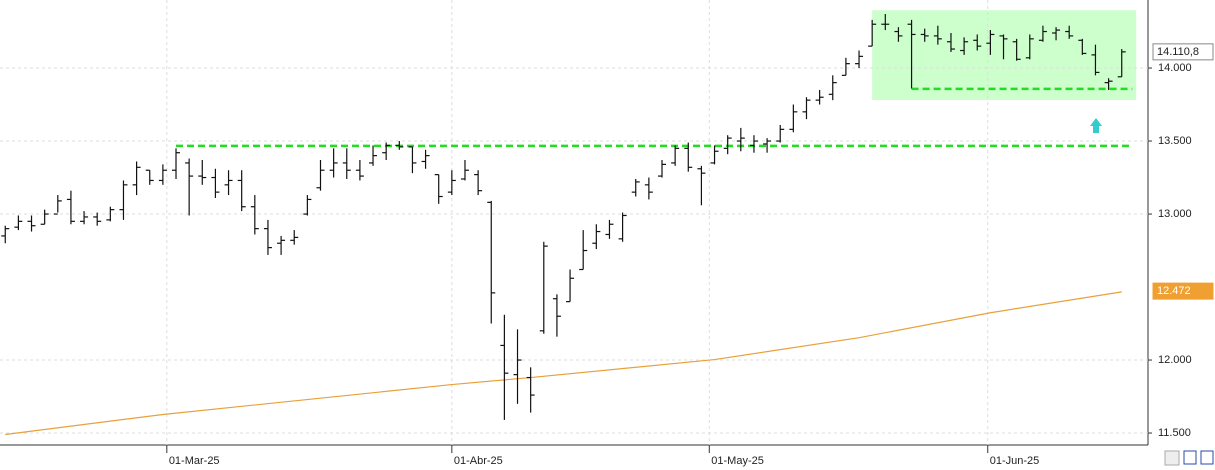 The height and width of the screenshot is (470, 1215). Describe the element at coordinates (1174, 433) in the screenshot. I see `y-tick-label: 11.500` at that location.